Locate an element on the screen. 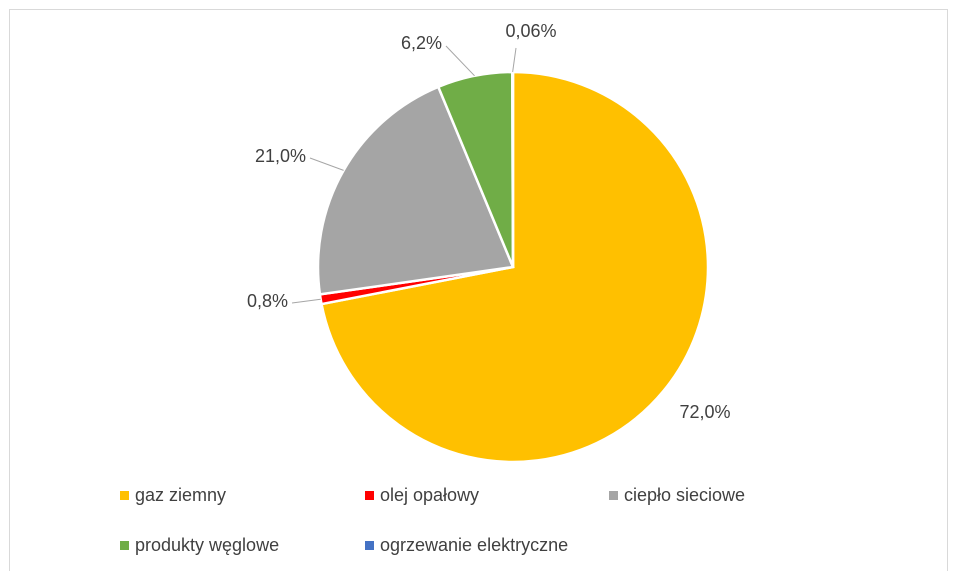 The height and width of the screenshot is (571, 957). legend-label: olej opałowy is located at coordinates (429, 495).